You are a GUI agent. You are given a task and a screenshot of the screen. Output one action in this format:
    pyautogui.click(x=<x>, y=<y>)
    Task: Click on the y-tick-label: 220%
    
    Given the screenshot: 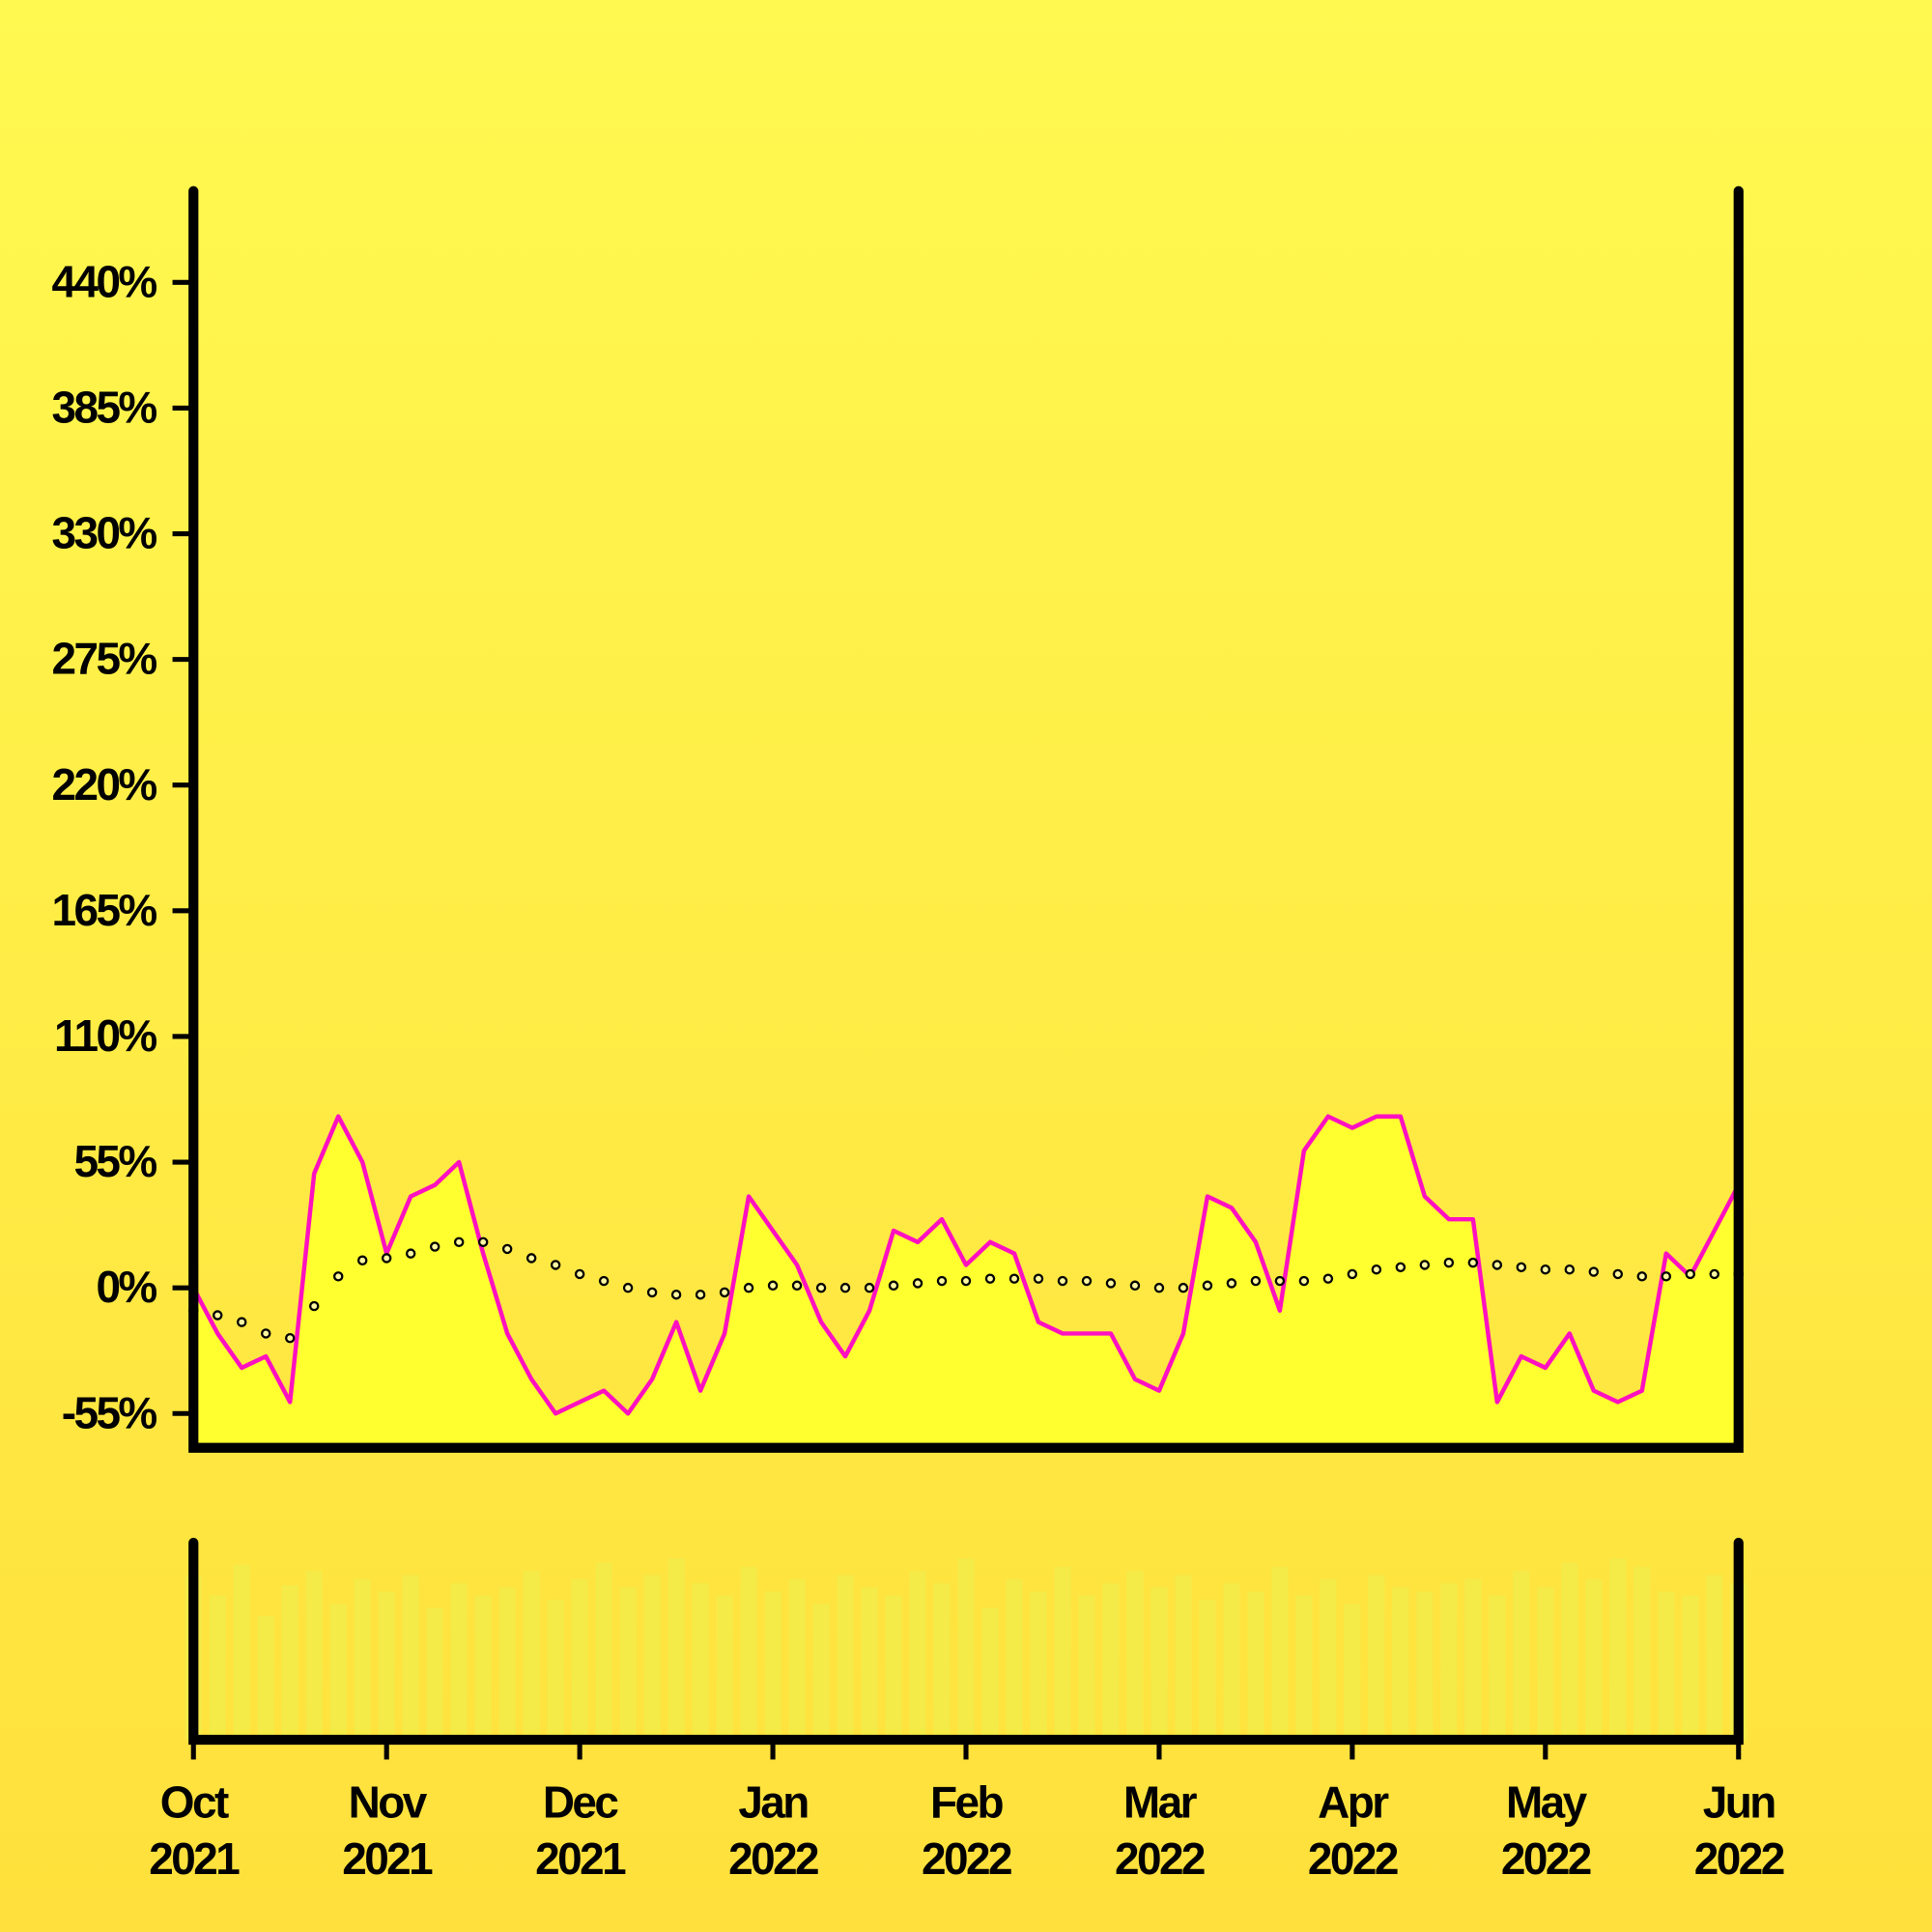 What is the action you would take?
    pyautogui.click(x=104, y=784)
    